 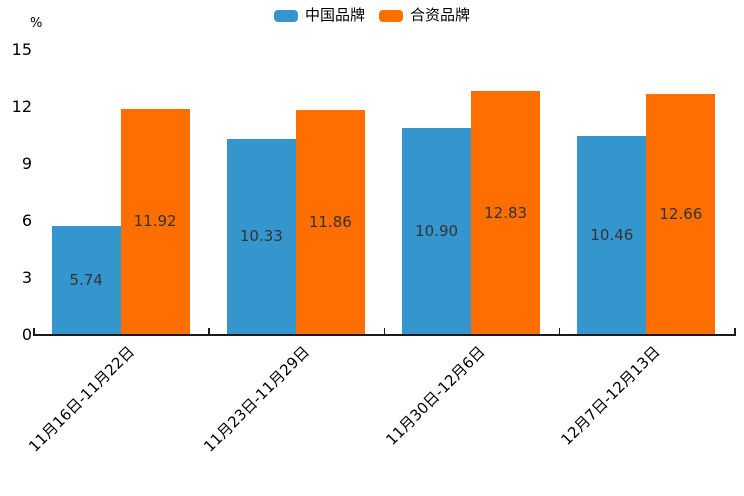 I want to click on bar-china-brands-3: 10.46, so click(x=612, y=235).